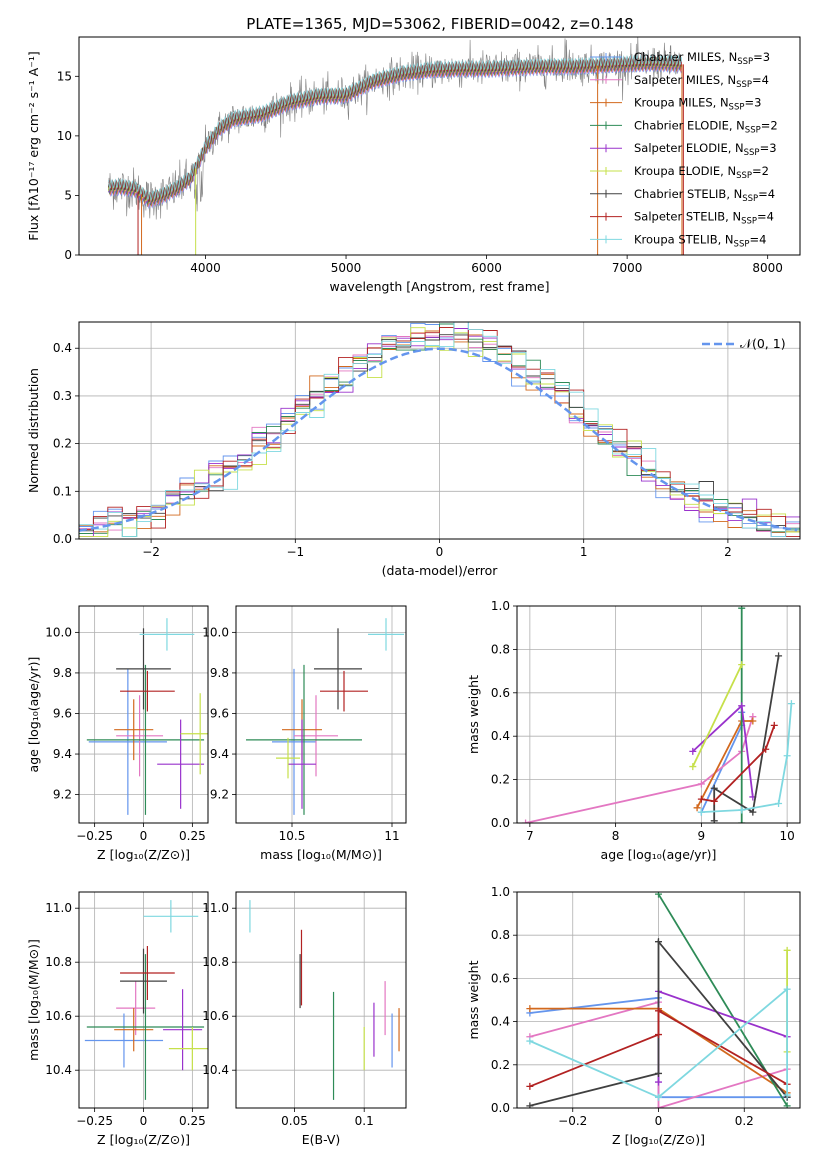  I want to click on x-axis-label: mass [log₁₀(M/M⊙)], so click(321, 854).